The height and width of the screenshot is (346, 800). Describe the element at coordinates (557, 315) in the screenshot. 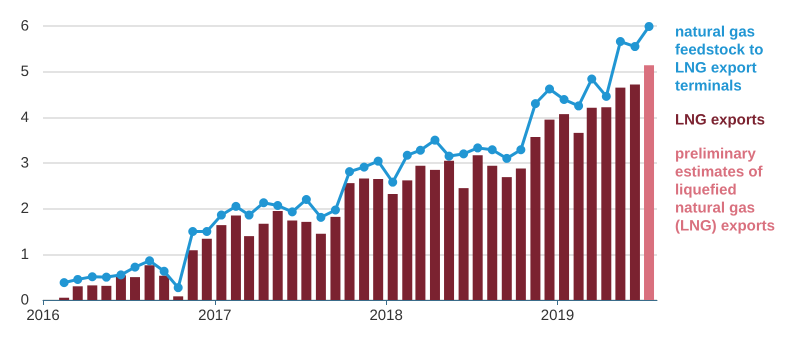

I see `x-tick-label: 2019` at that location.